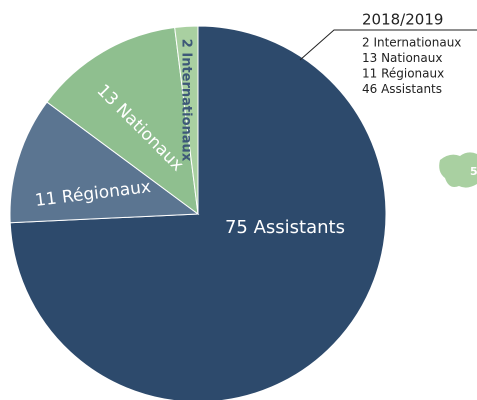  Describe the element at coordinates (186, 100) in the screenshot. I see `slice-label: 2 Internationaux` at that location.